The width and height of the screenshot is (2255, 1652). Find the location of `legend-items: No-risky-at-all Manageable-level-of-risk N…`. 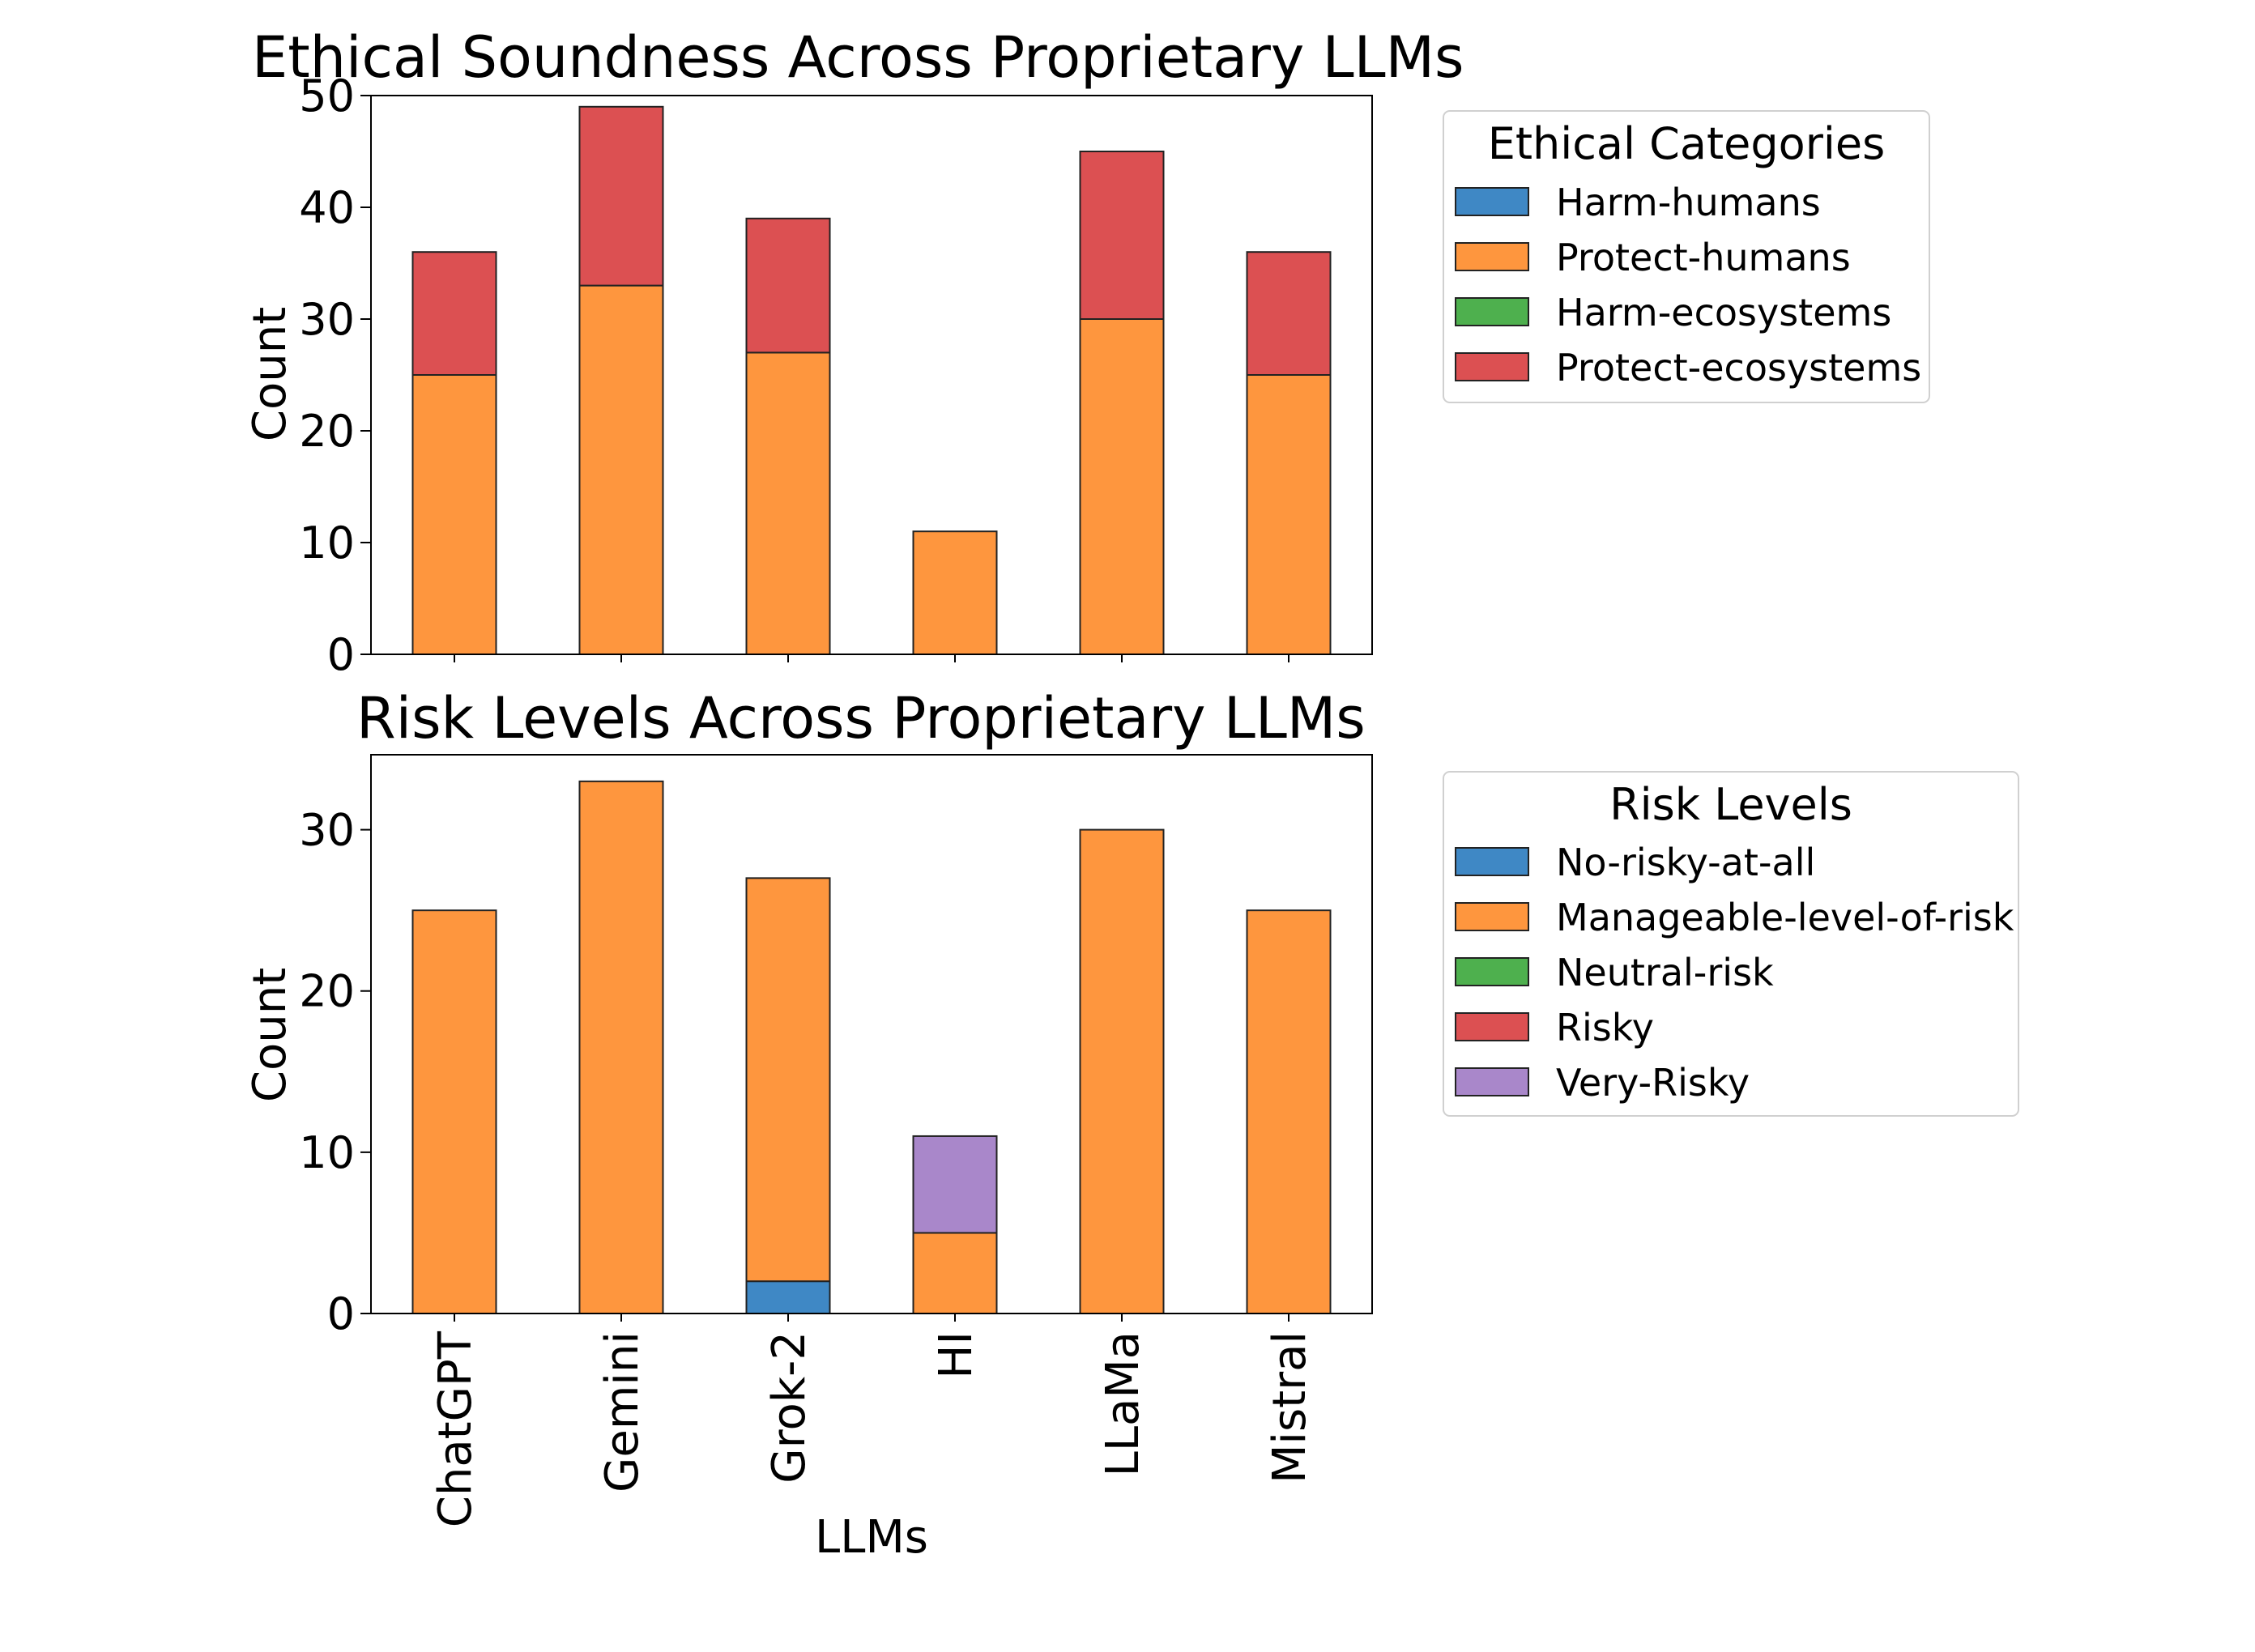

legend-items: No-risky-at-all Manageable-level-of-risk N… is located at coordinates (1735, 973).